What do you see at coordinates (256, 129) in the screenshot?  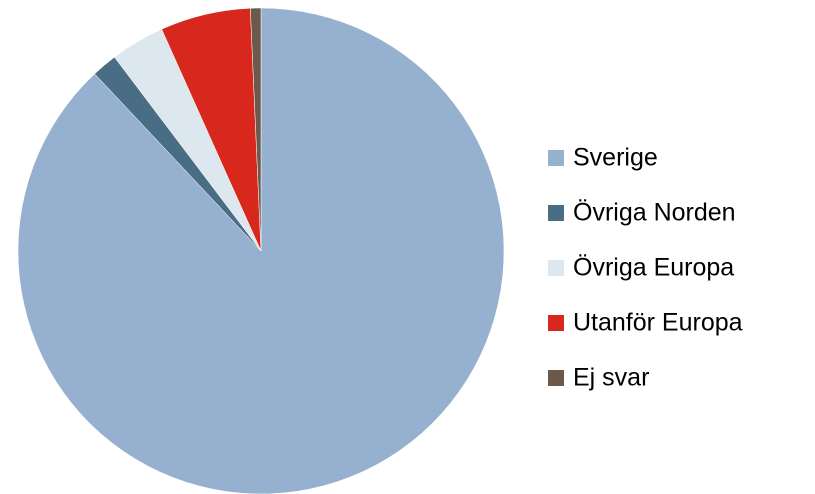 I see `pie-slice` at bounding box center [256, 129].